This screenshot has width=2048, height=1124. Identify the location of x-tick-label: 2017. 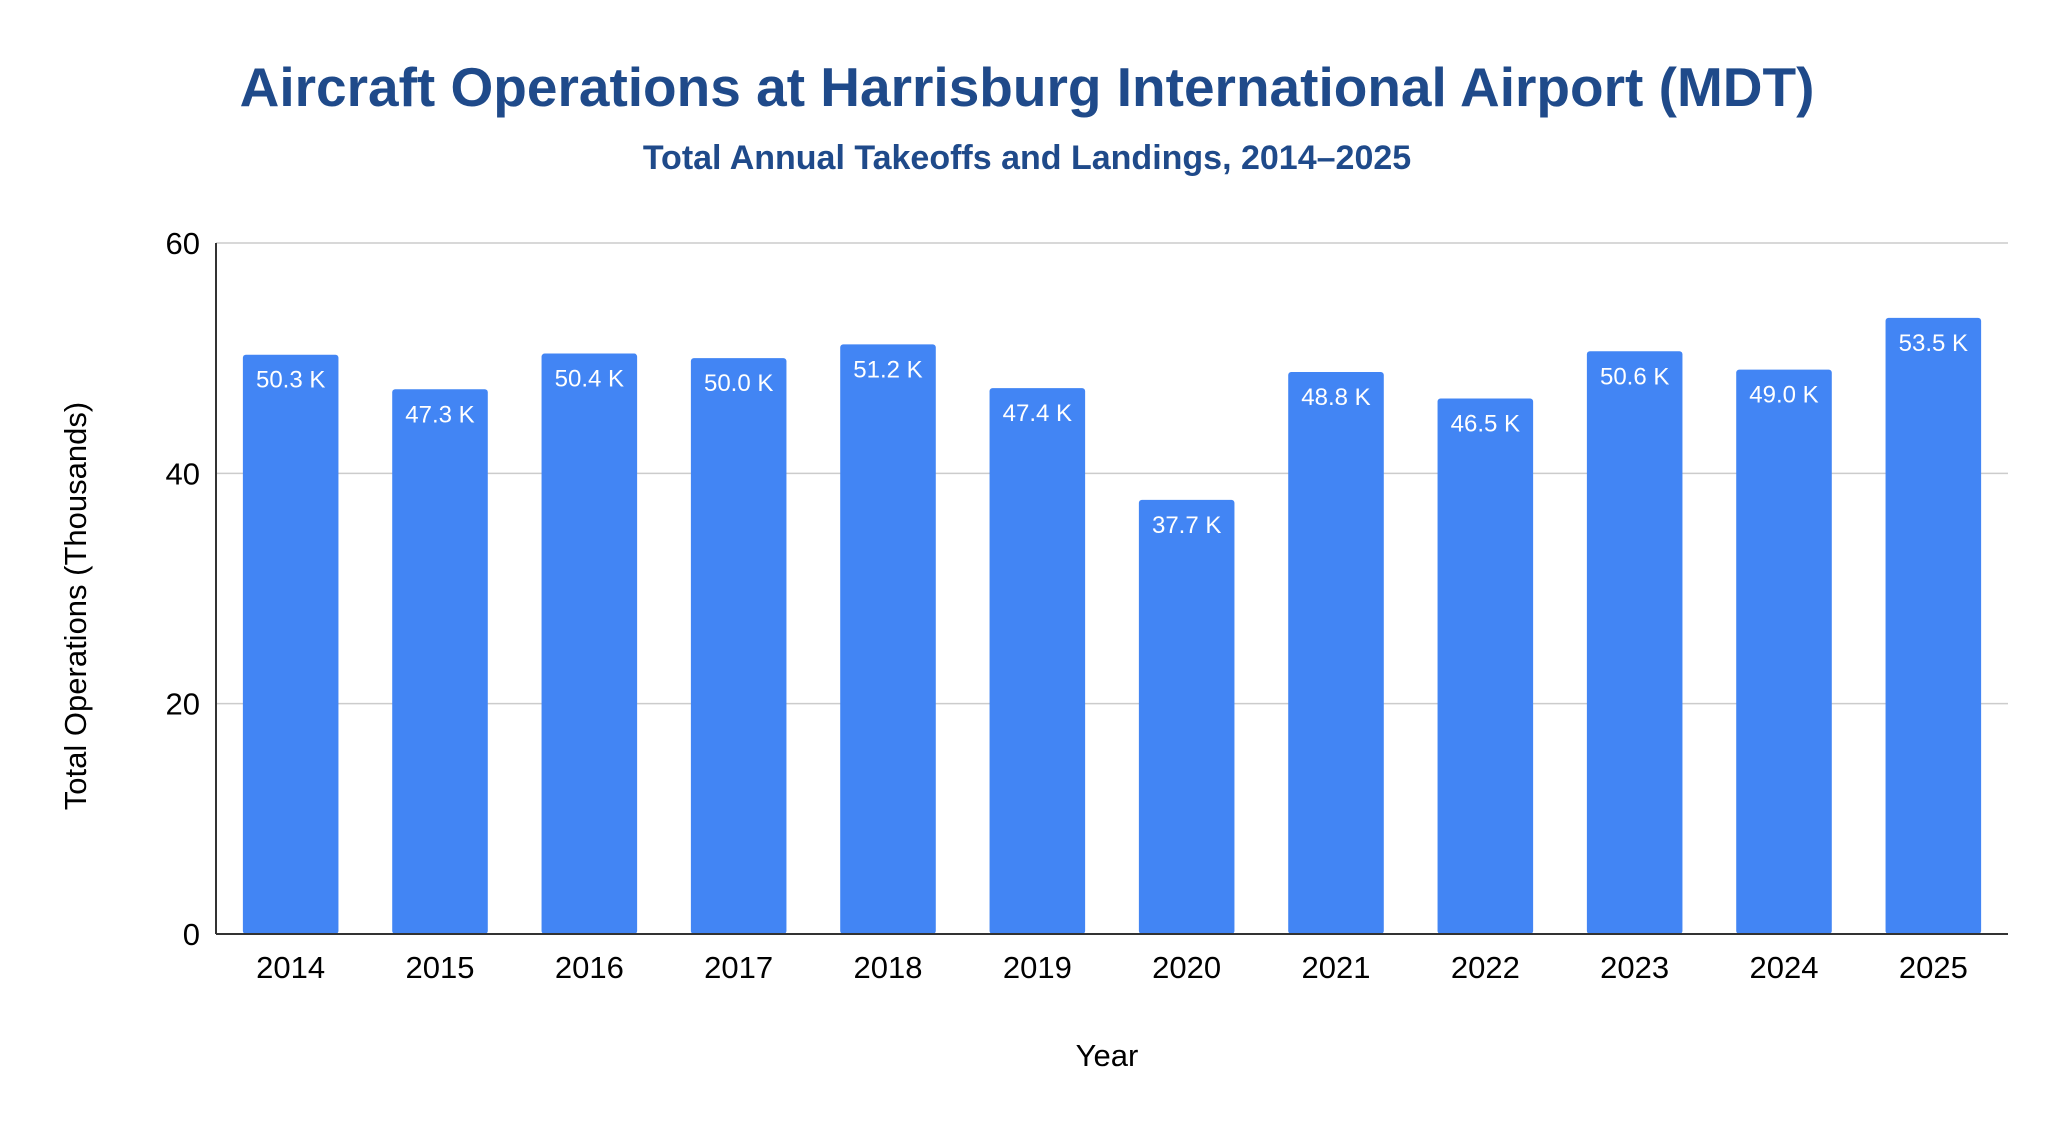
(738, 967).